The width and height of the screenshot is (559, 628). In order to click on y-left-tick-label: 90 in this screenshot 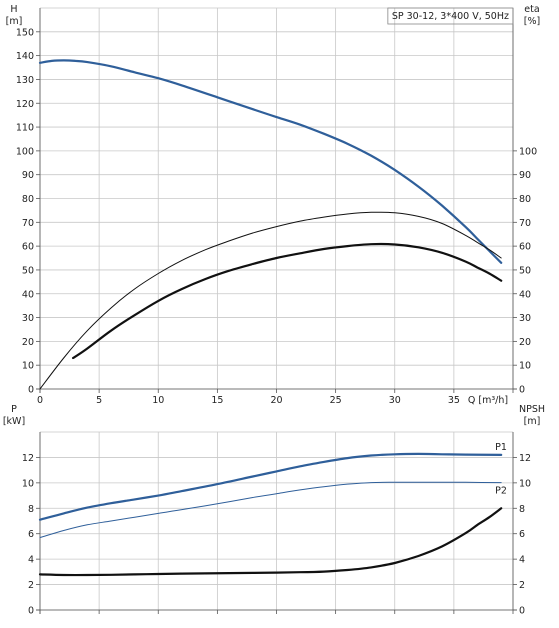, I will do `click(28, 175)`.